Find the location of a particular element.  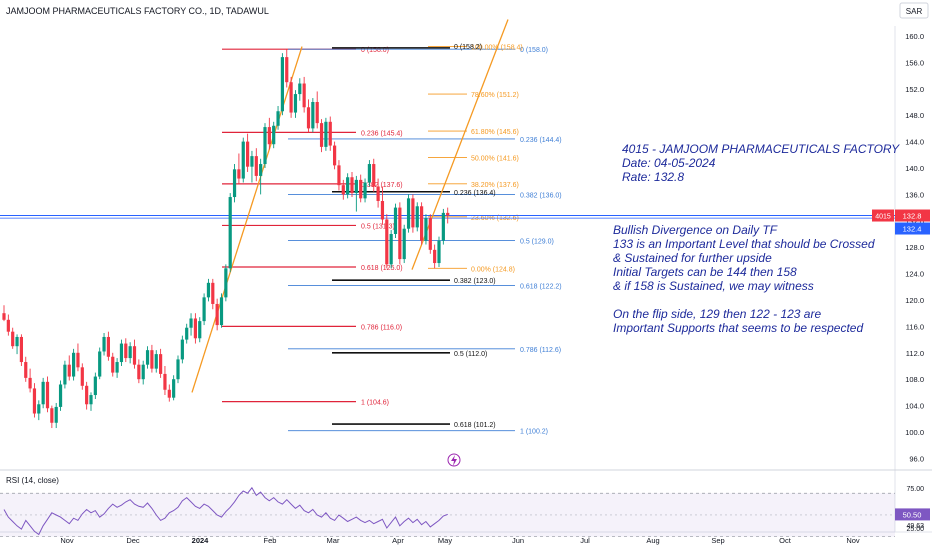

rsi-tick-label: 25.00 is located at coordinates (915, 529).